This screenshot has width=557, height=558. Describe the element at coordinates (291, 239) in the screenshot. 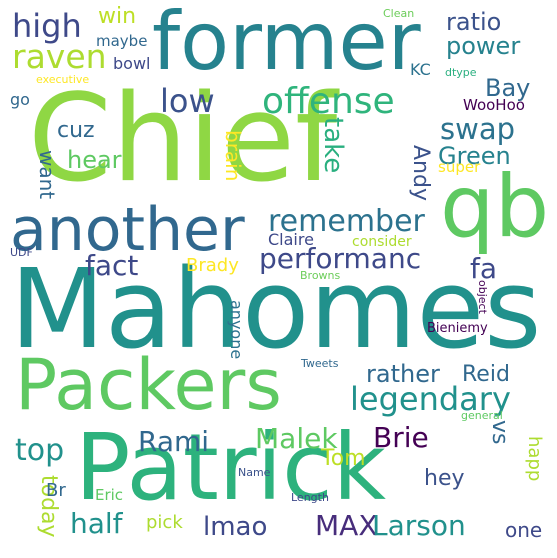

I see `word-claire: Claire` at that location.